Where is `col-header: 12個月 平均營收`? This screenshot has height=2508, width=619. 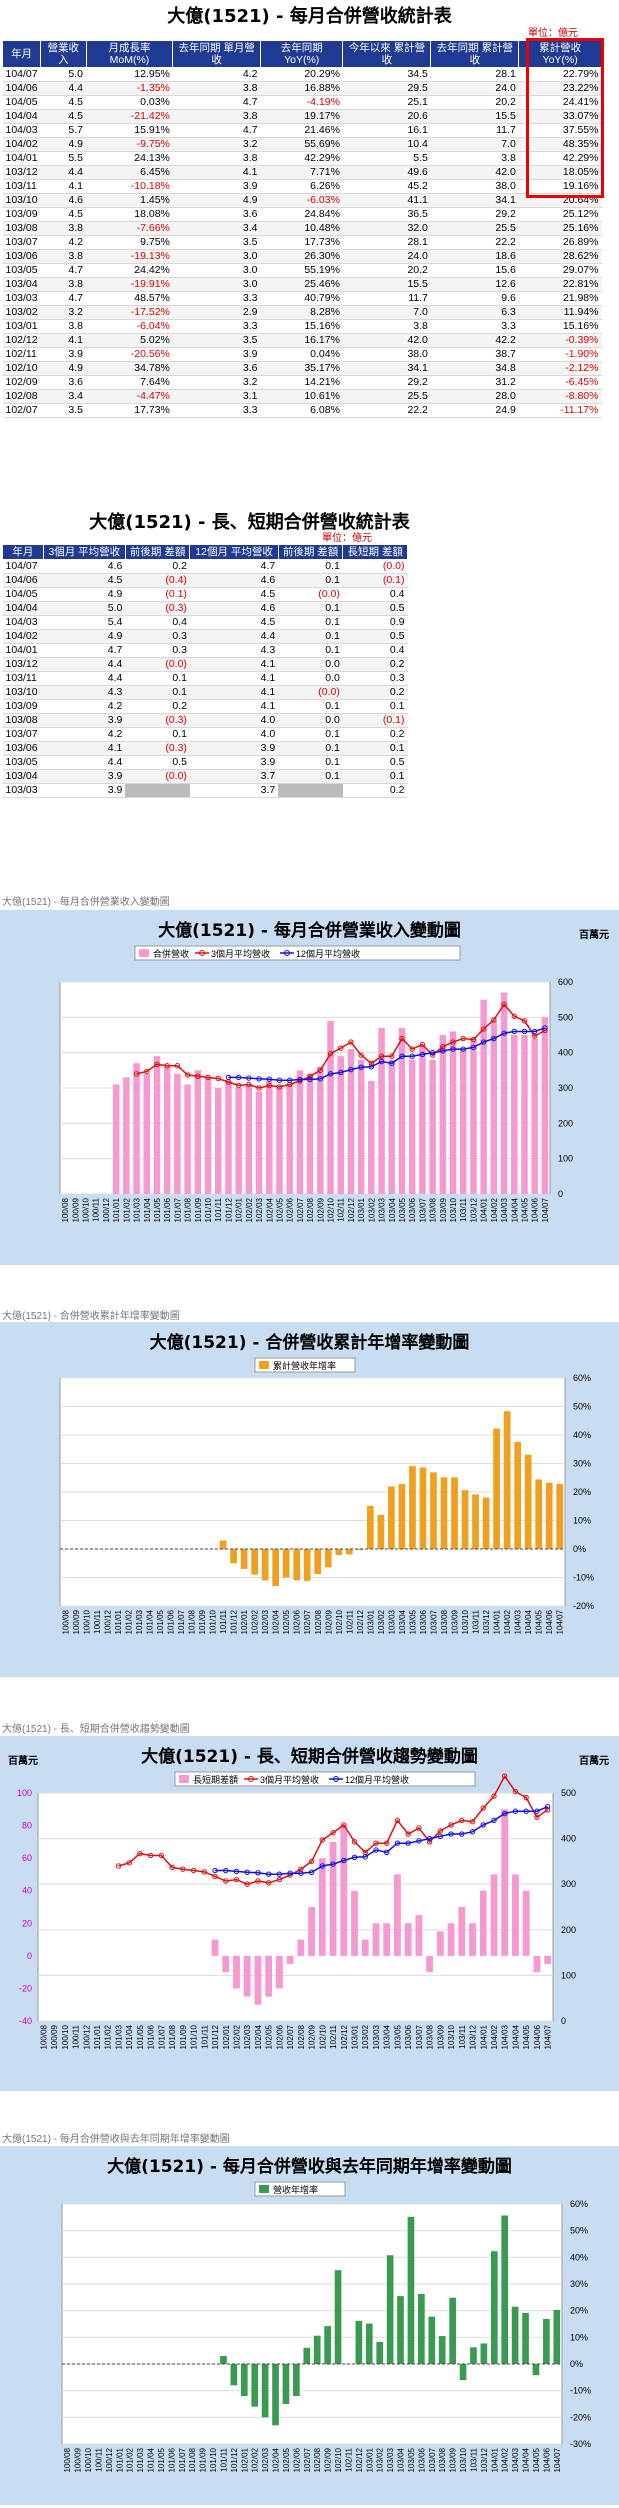 col-header: 12個月 平均營收 is located at coordinates (234, 552).